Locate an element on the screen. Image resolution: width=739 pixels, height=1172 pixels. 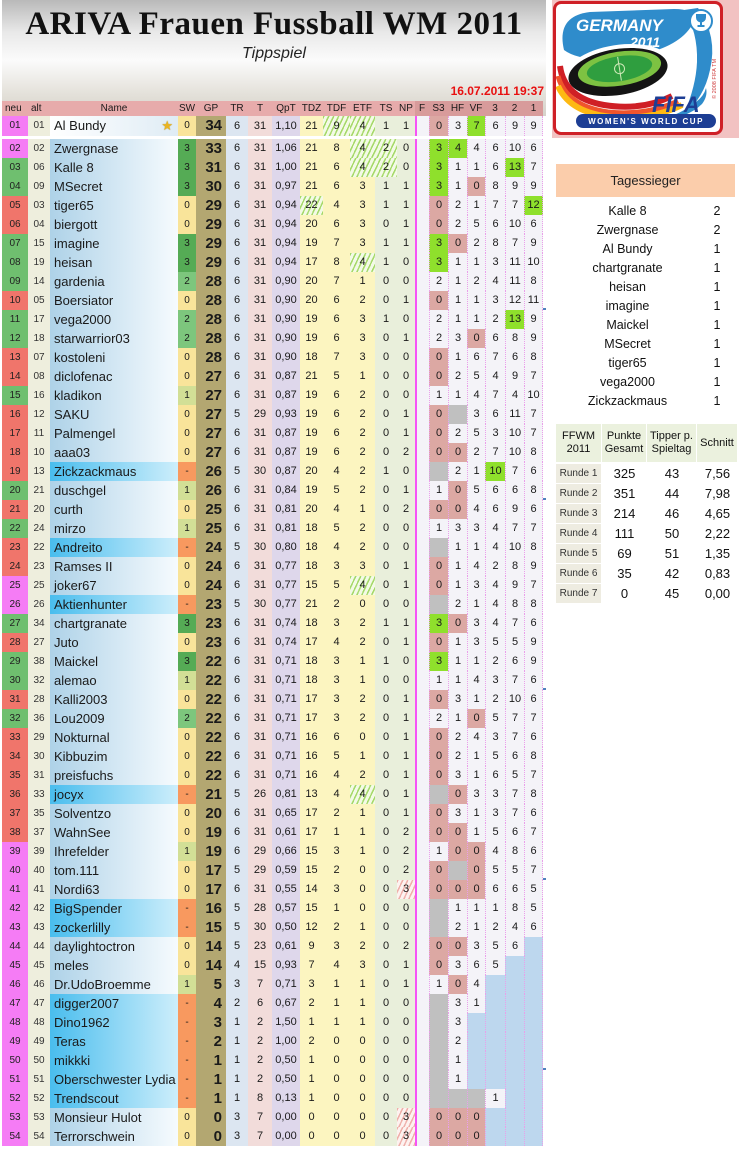
table-row: 42 42 BigSpender -16 5 28 0,57 15 1 0 0 0 1 1 1 8 5 is located at coordinates (274, 908).